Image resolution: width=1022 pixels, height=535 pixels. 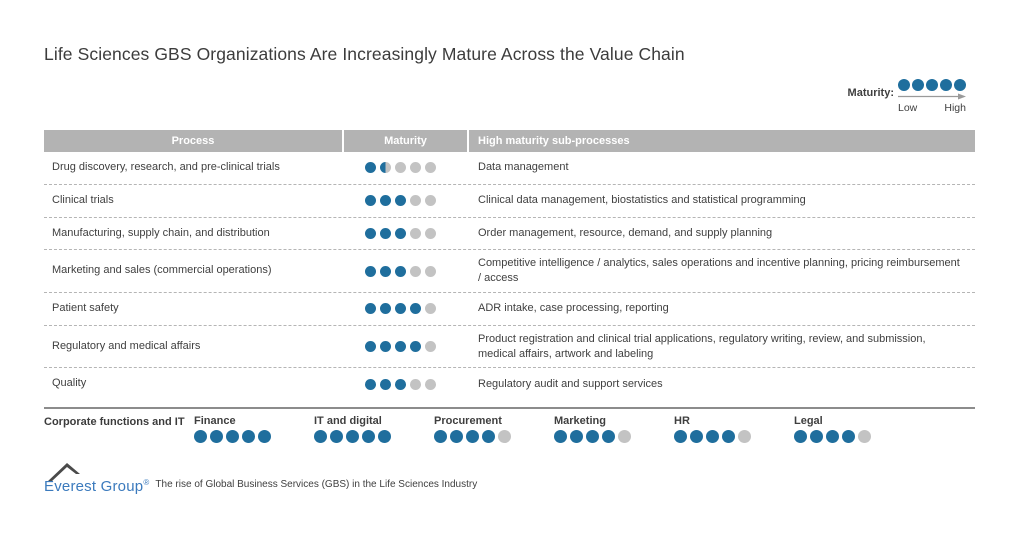 What do you see at coordinates (570, 383) in the screenshot?
I see `subprocess-cell: Regulatory audit and support services` at bounding box center [570, 383].